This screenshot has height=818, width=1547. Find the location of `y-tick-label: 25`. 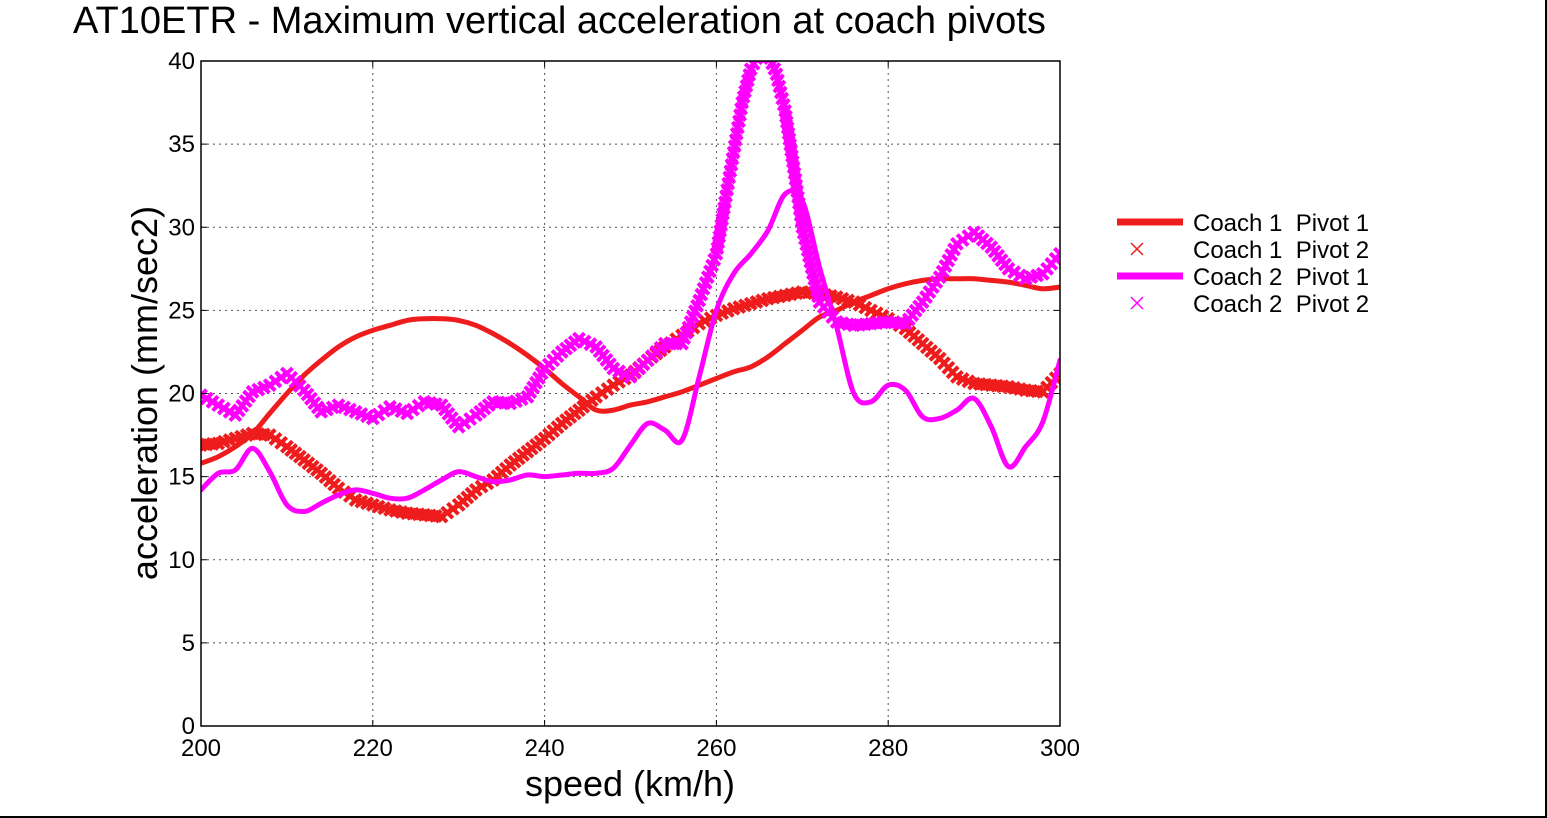

y-tick-label: 25 is located at coordinates (181, 310).